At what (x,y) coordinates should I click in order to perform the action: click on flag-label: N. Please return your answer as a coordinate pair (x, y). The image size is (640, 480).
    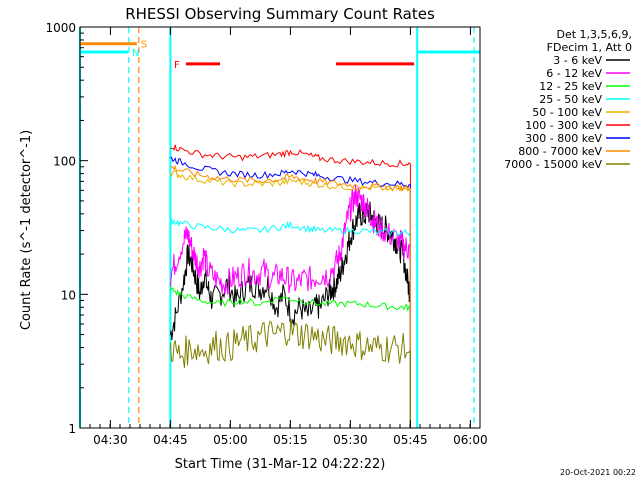
    Looking at the image, I should click on (135, 53).